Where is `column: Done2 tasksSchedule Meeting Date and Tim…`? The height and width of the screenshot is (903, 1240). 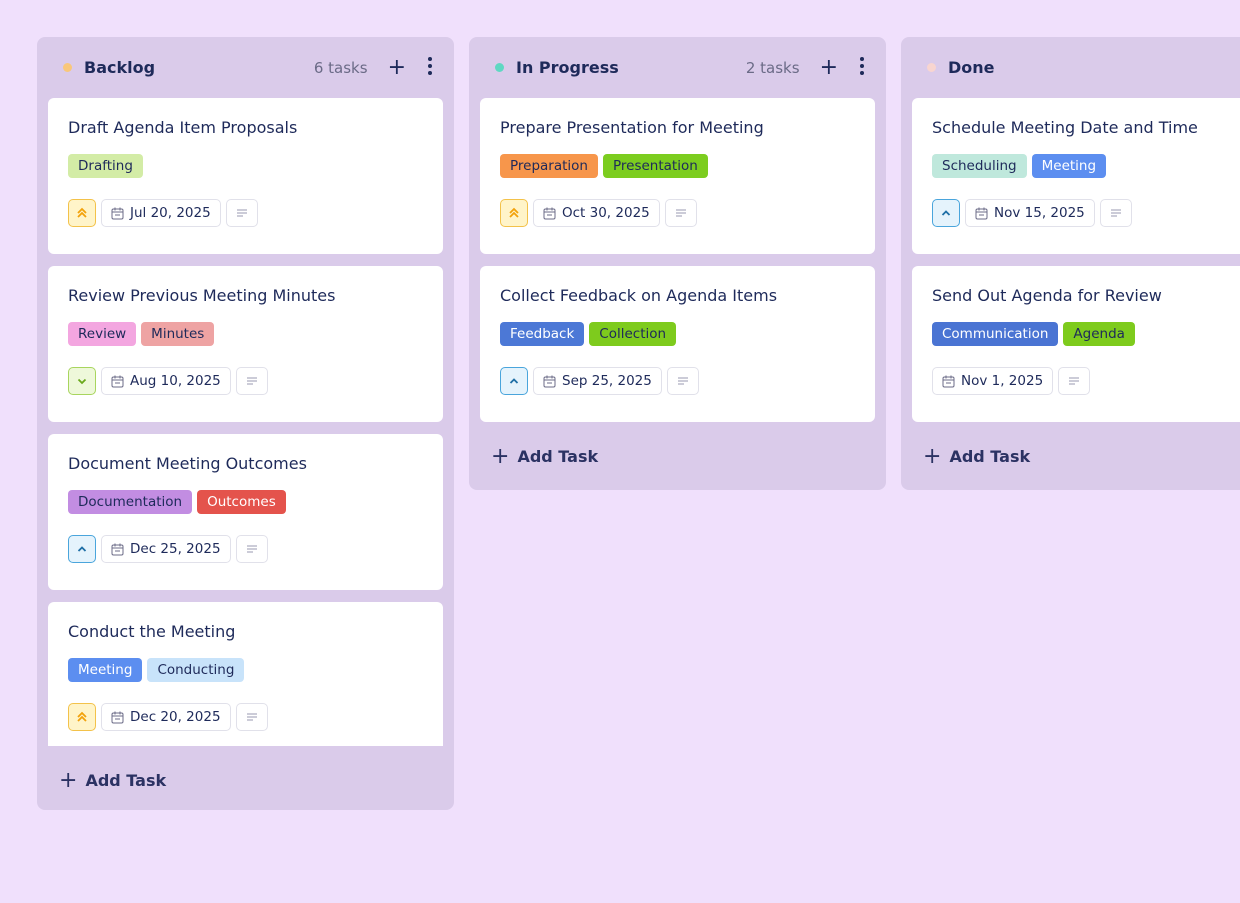
column: Done2 tasksSchedule Meeting Date and Tim… is located at coordinates (1070, 263).